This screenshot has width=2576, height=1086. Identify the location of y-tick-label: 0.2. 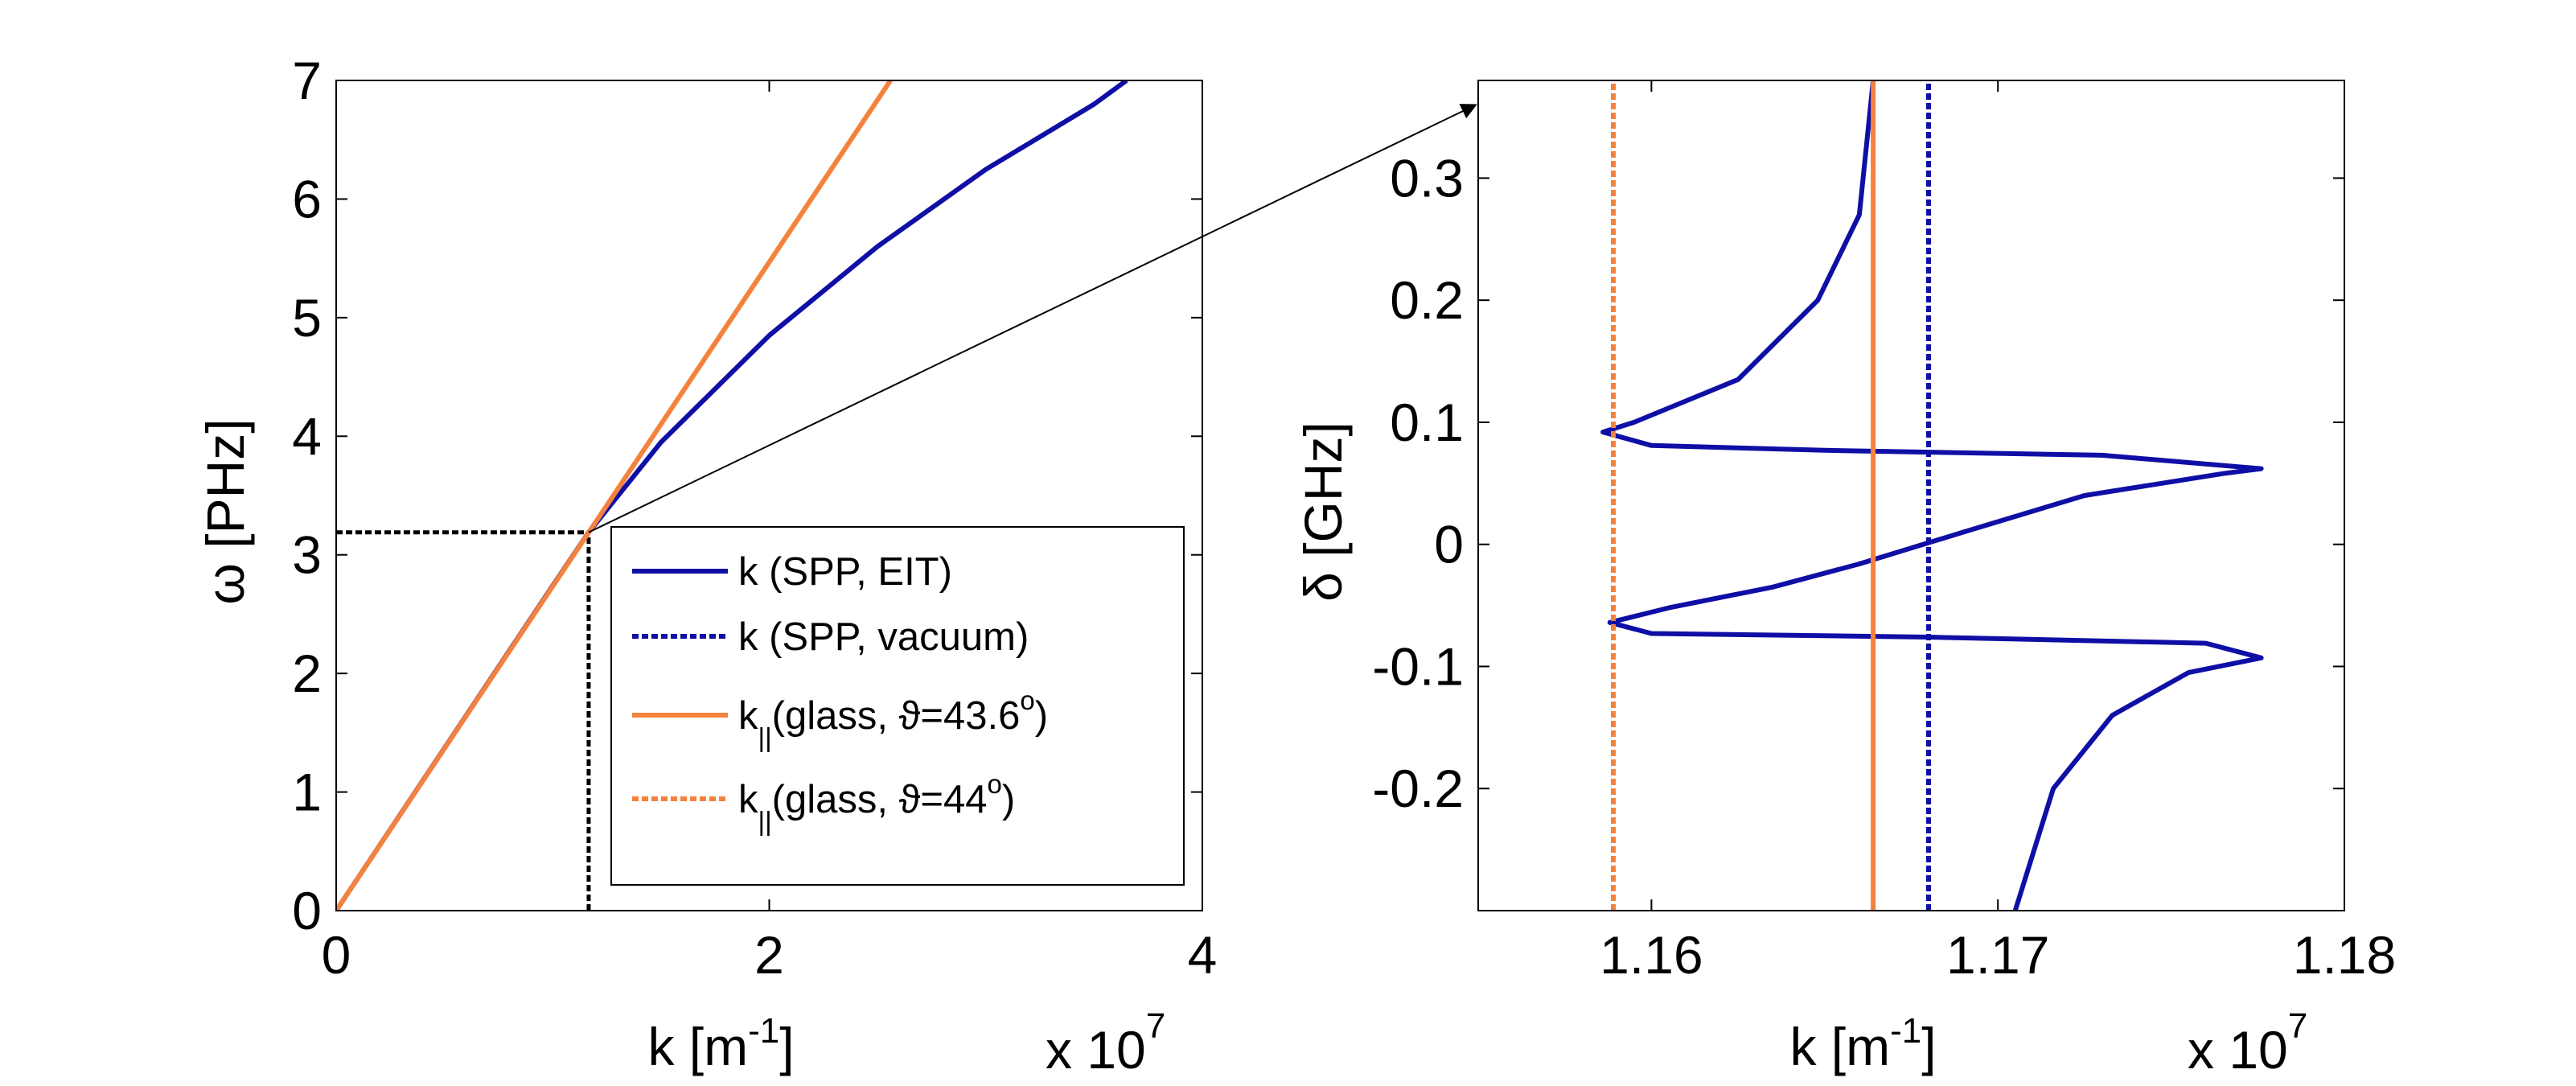
(1427, 300).